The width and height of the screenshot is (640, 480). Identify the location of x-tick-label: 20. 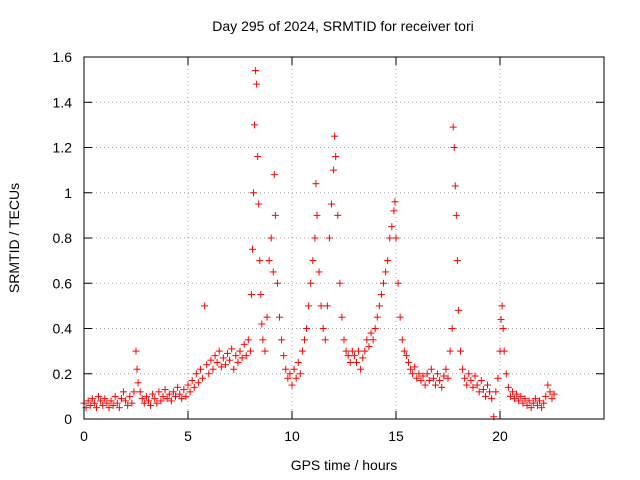
(500, 436).